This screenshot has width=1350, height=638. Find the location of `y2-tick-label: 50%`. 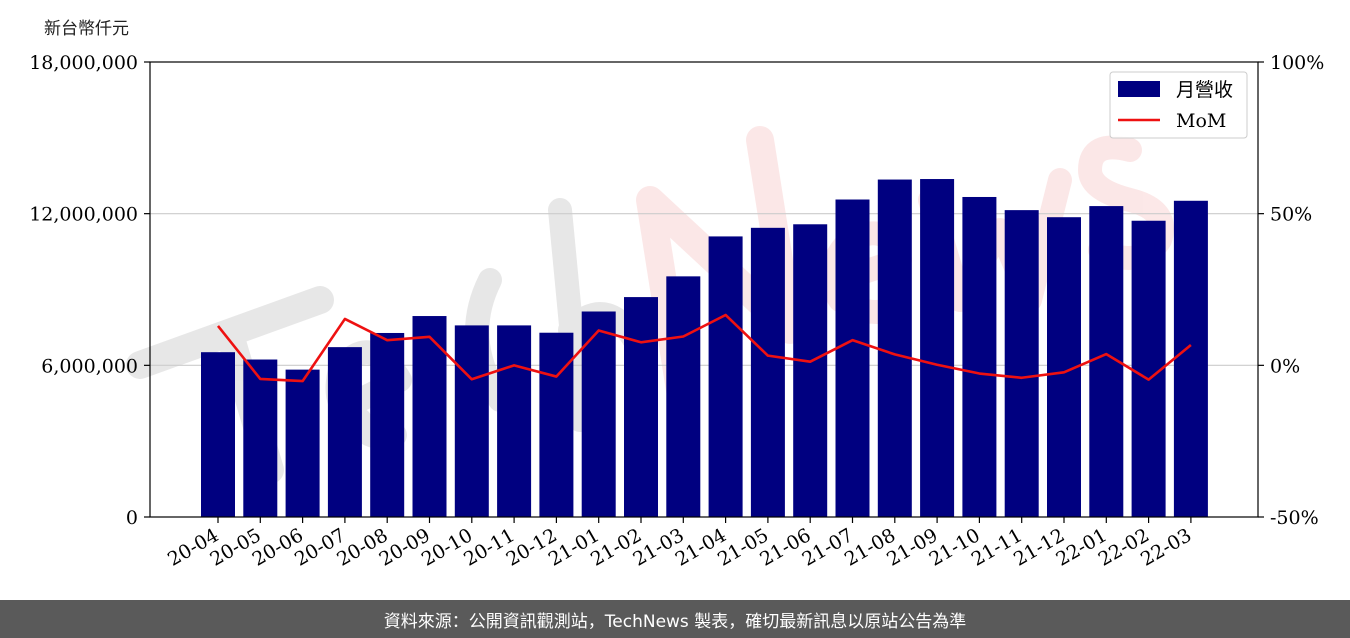

y2-tick-label: 50% is located at coordinates (1291, 215).